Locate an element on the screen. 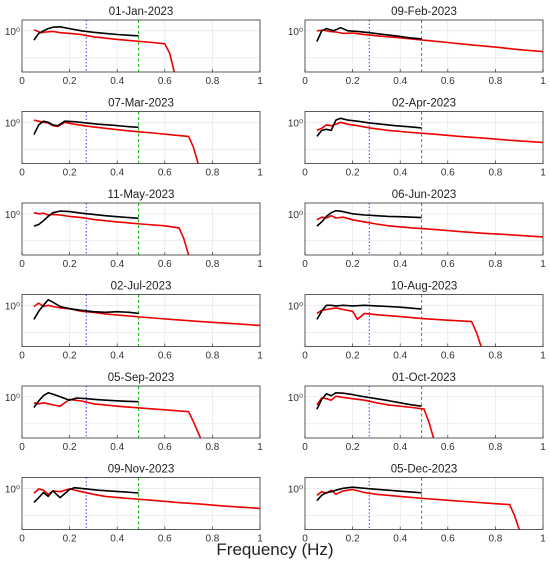 The height and width of the screenshot is (575, 550). subplot-3: 07-Mar-2023 0 0.2 0.4 0.6 0.8 1 10⁰ is located at coordinates (134, 138).